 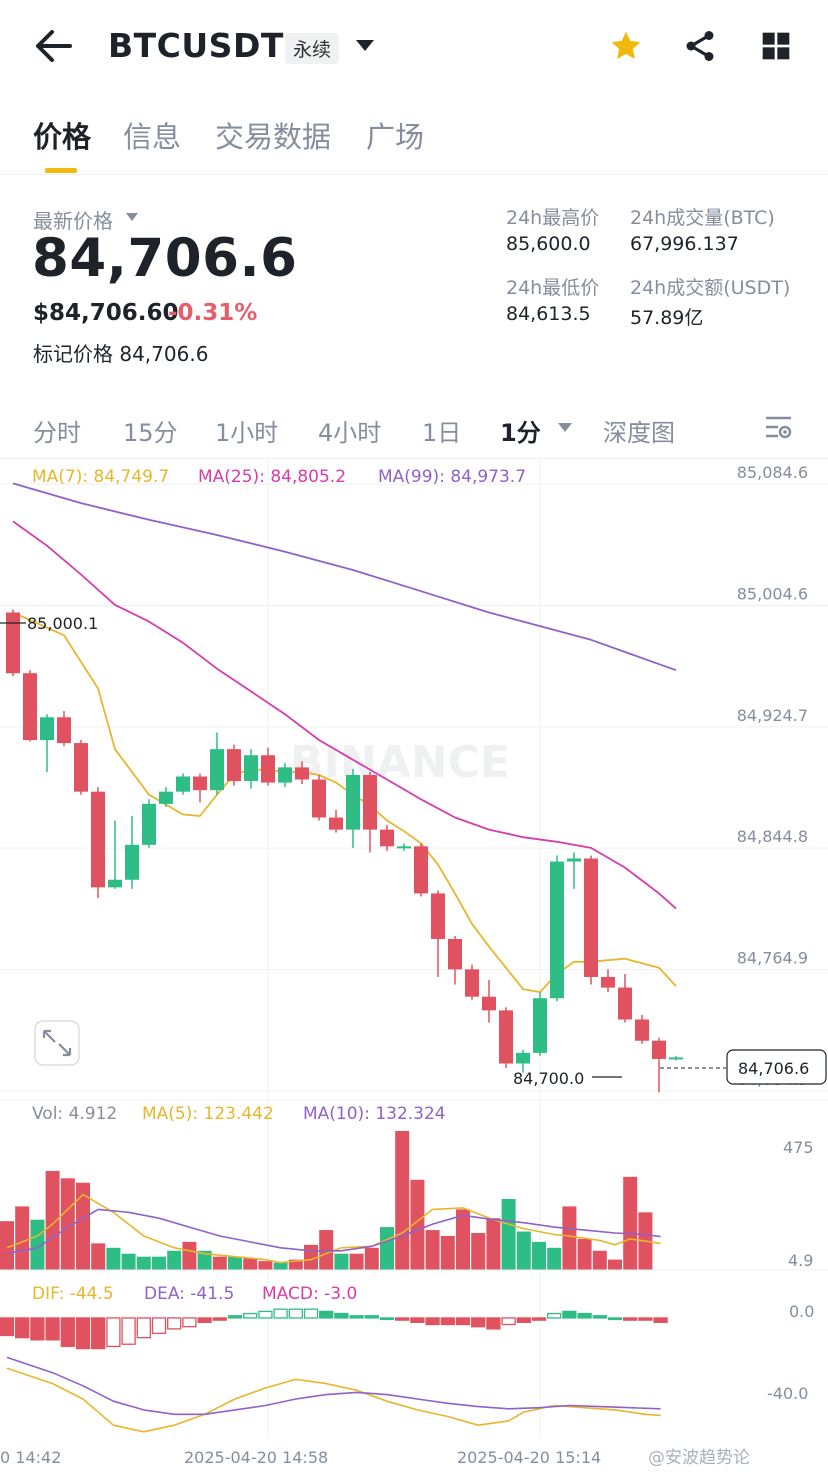 What do you see at coordinates (350, 433) in the screenshot?
I see `interval-4h: 4小时` at bounding box center [350, 433].